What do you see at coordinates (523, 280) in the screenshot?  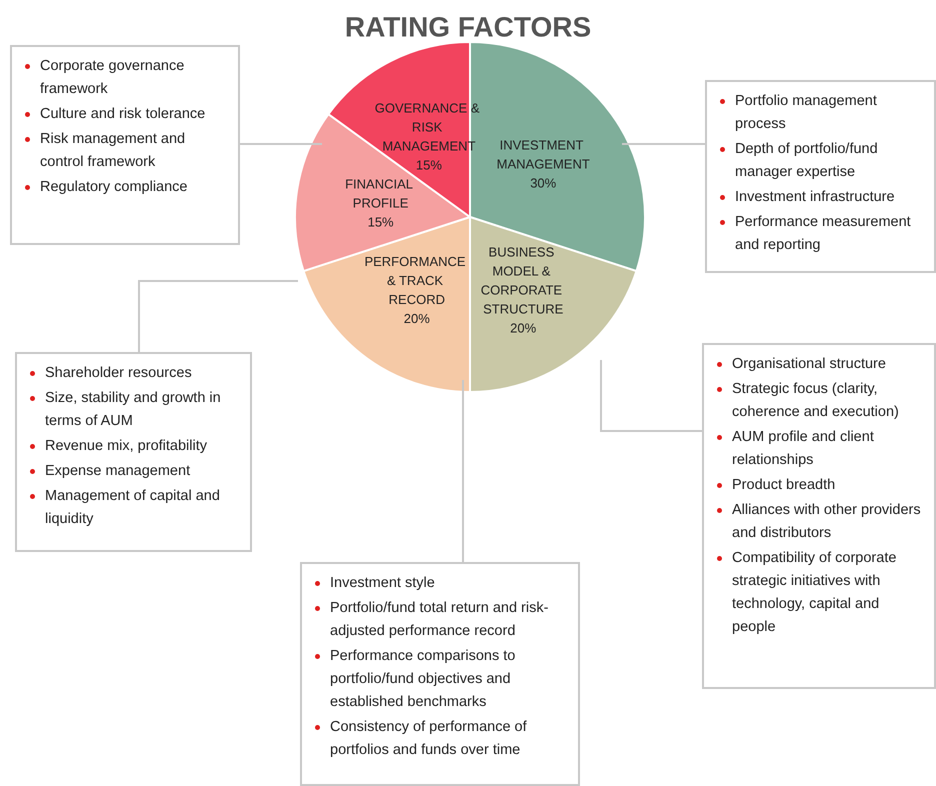 I see `slice-label: BUSINESS MODEL & CORPORATE STRUCTURE` at bounding box center [523, 280].